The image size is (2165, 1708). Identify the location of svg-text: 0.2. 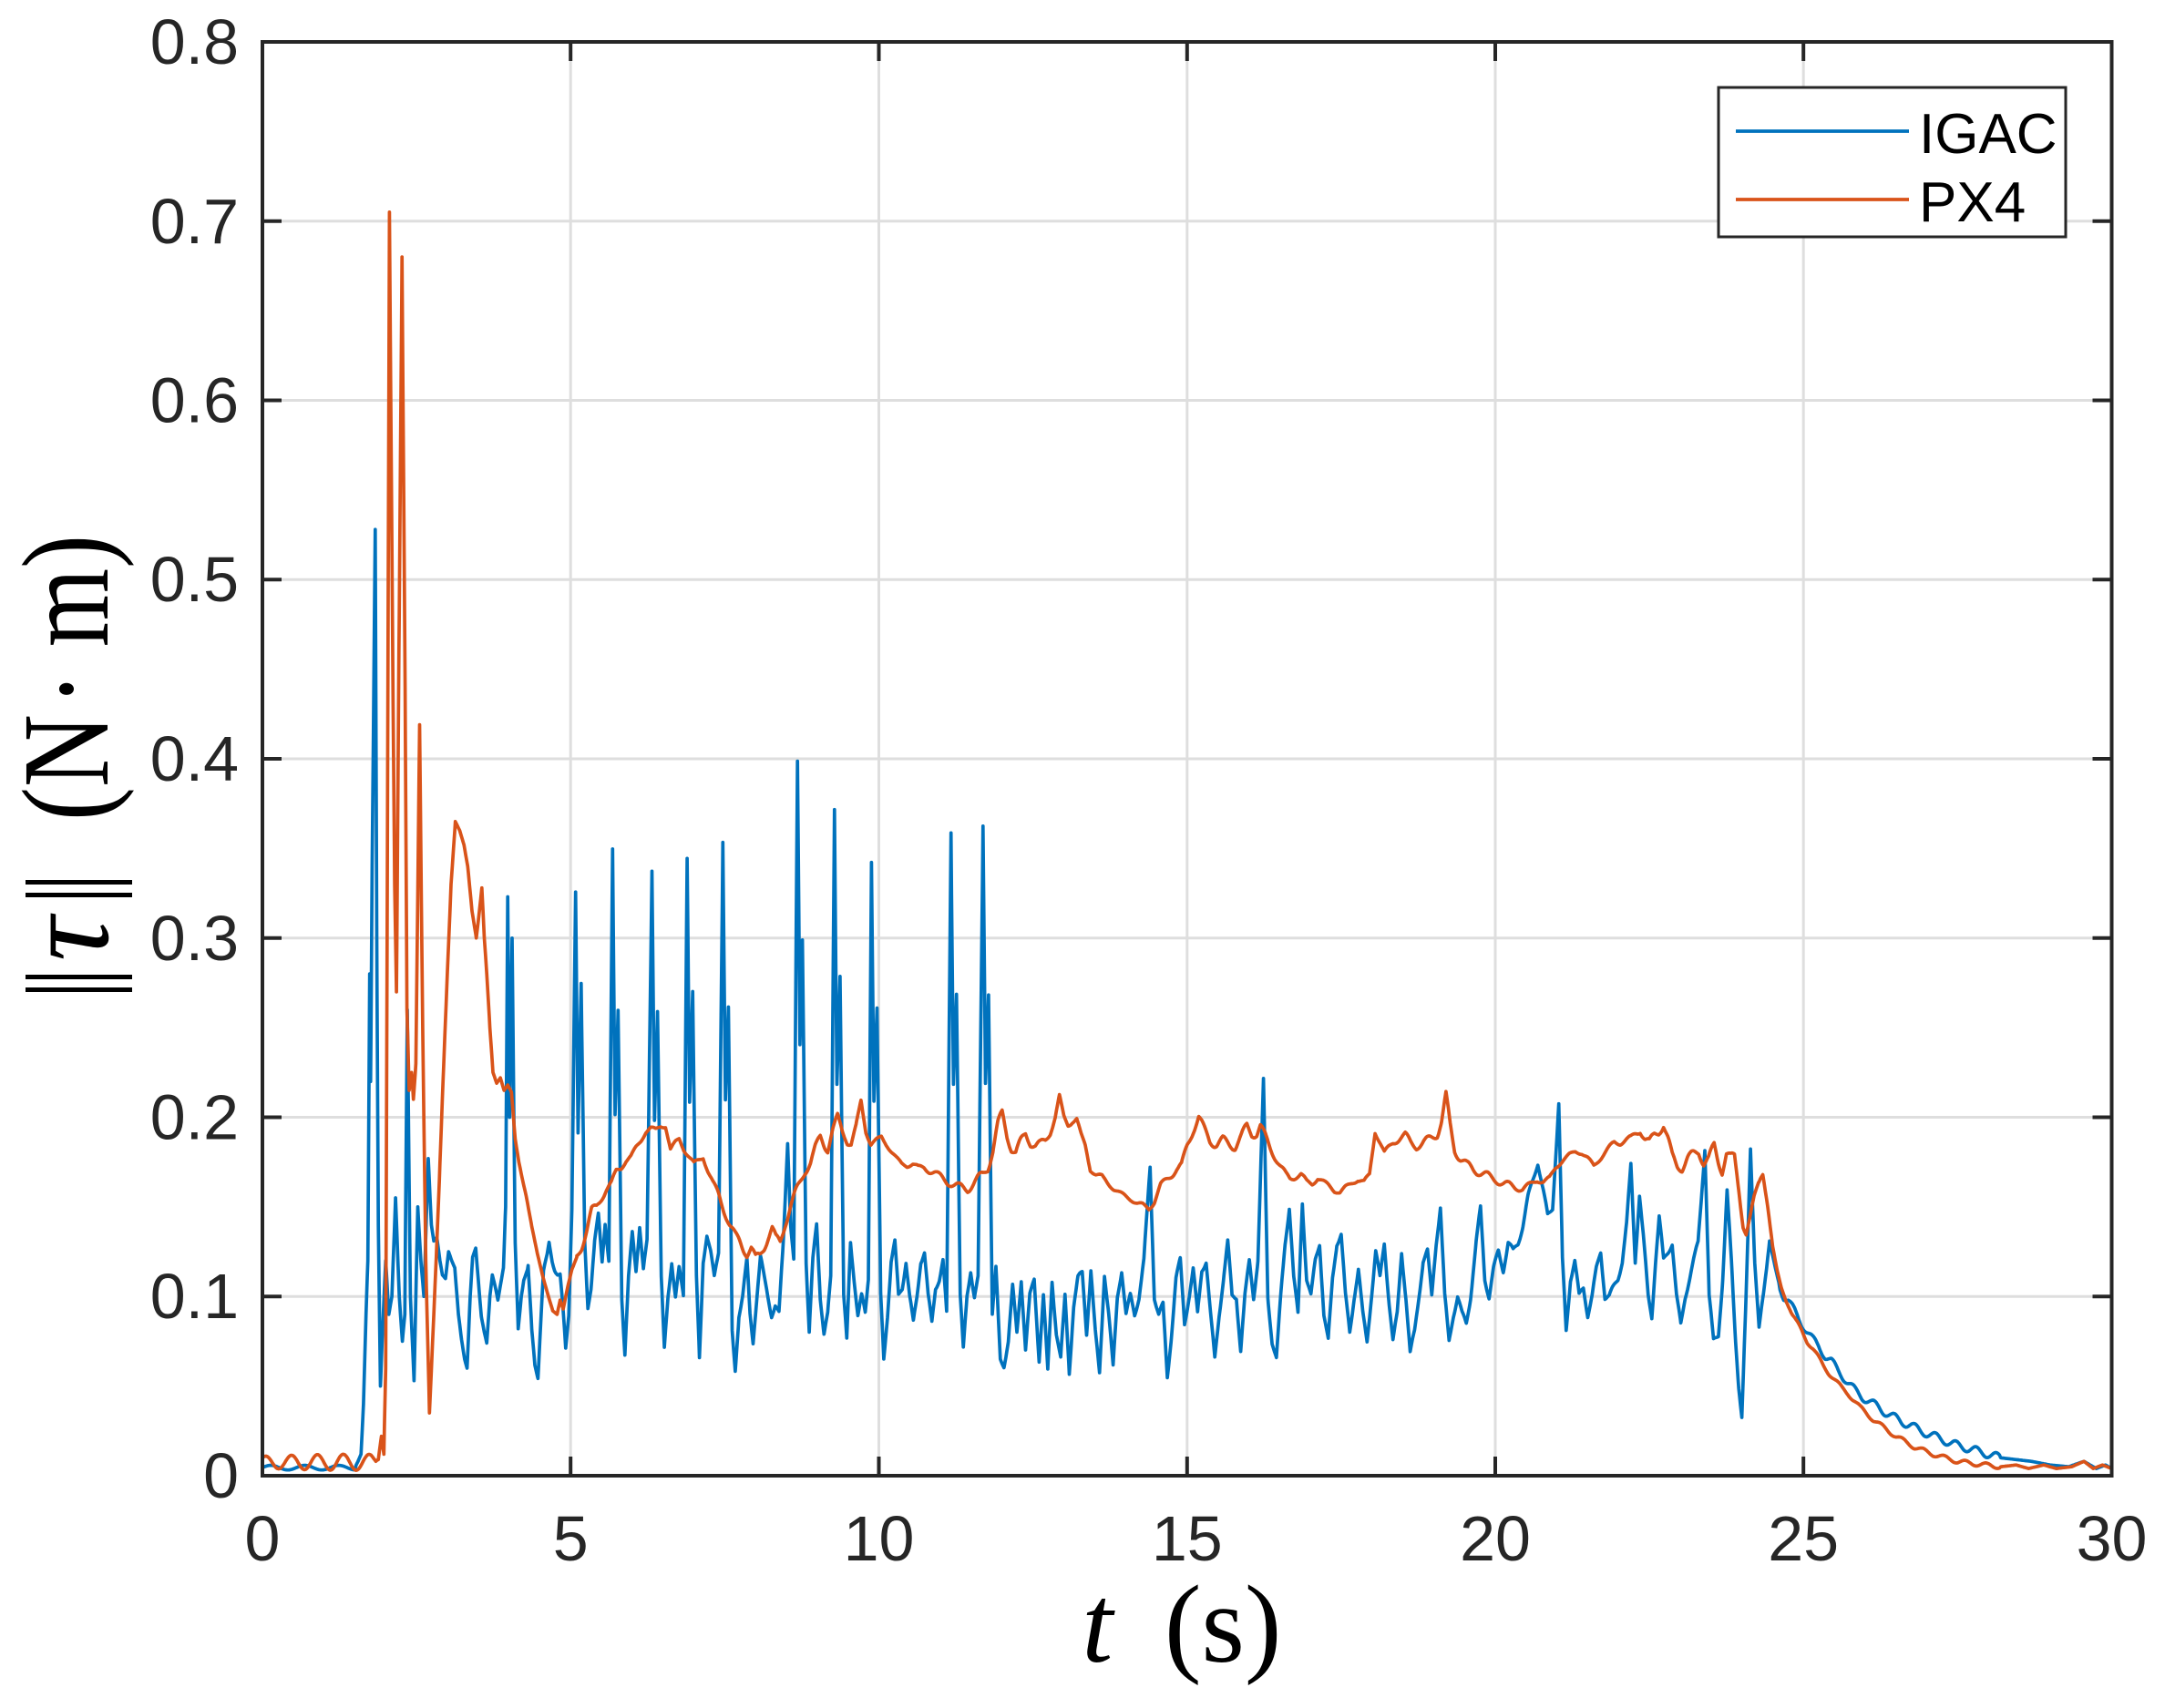
(194, 1117).